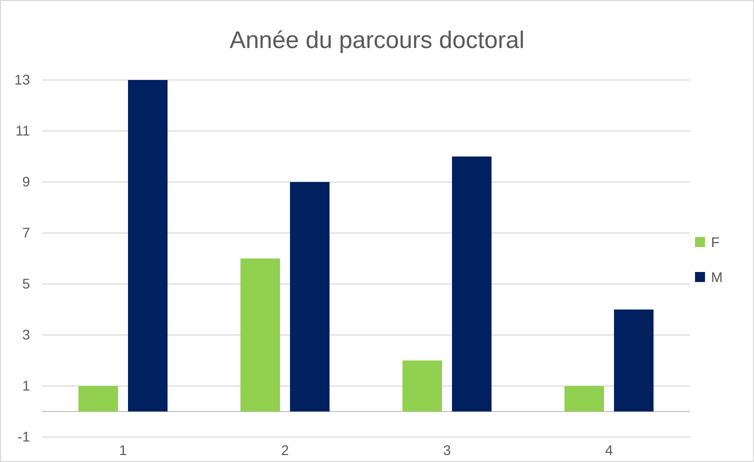  Describe the element at coordinates (447, 450) in the screenshot. I see `x-tick-label: 3` at that location.